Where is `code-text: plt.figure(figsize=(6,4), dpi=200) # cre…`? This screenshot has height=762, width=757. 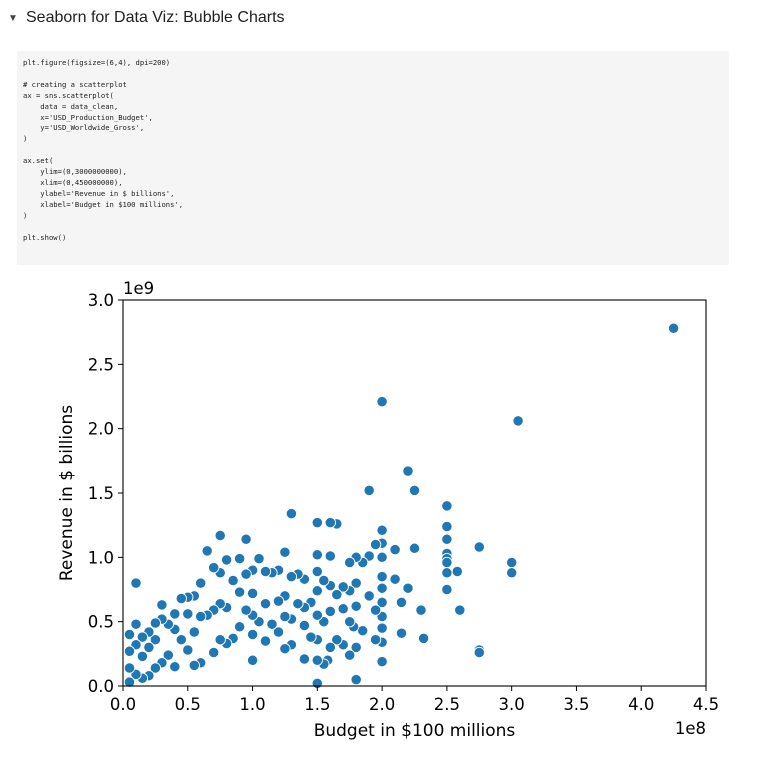 code-text: plt.figure(figsize=(6,4), dpi=200) # cre… is located at coordinates (103, 150).